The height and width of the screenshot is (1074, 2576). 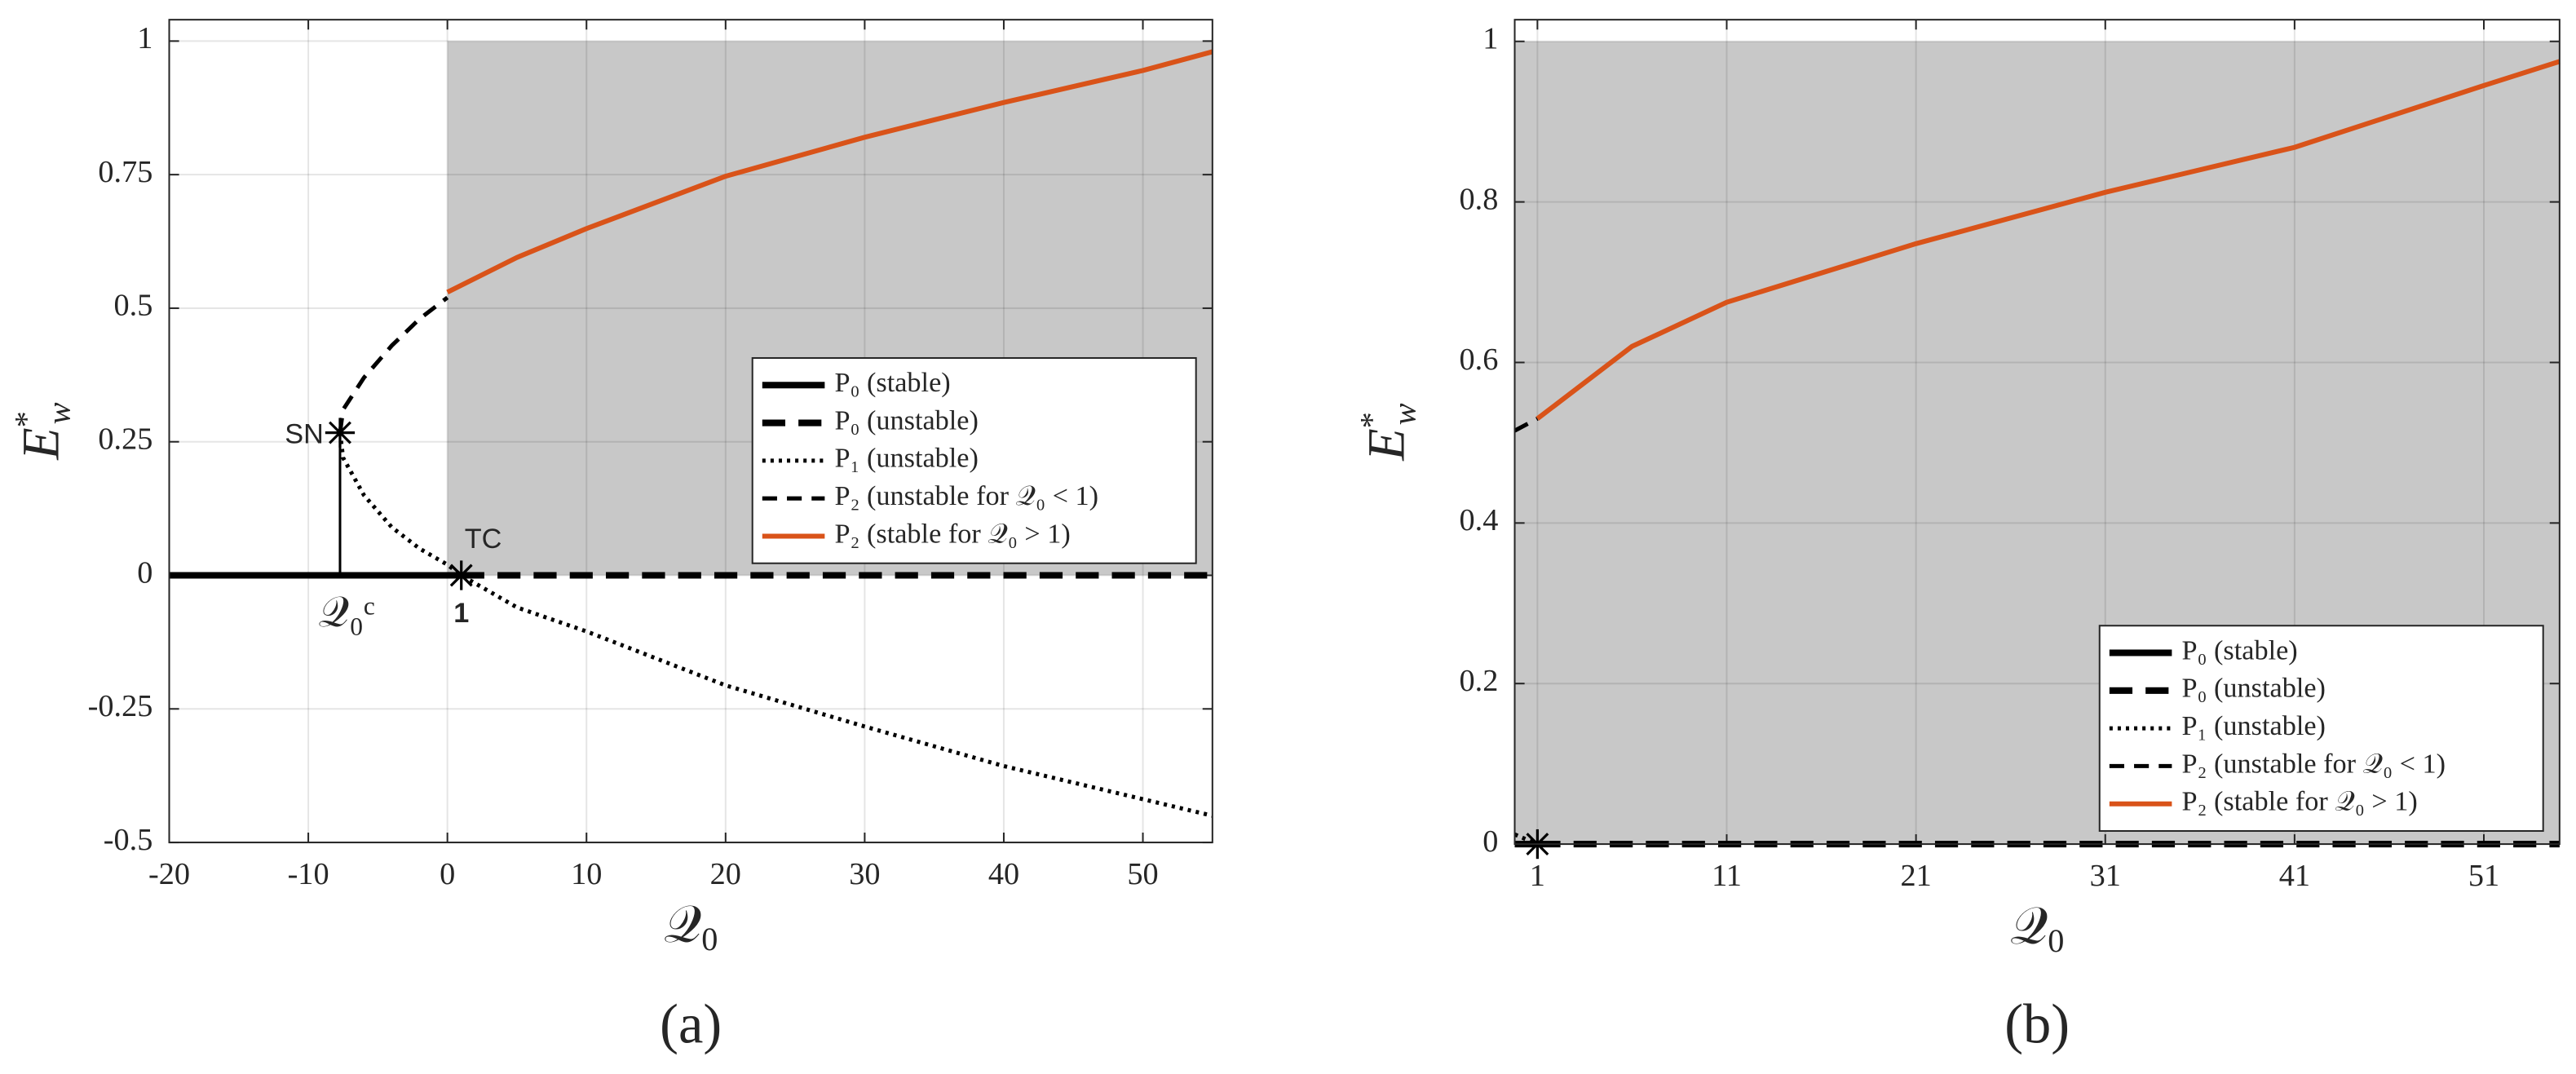 I want to click on panel-caption: (b), so click(x=2037, y=1023).